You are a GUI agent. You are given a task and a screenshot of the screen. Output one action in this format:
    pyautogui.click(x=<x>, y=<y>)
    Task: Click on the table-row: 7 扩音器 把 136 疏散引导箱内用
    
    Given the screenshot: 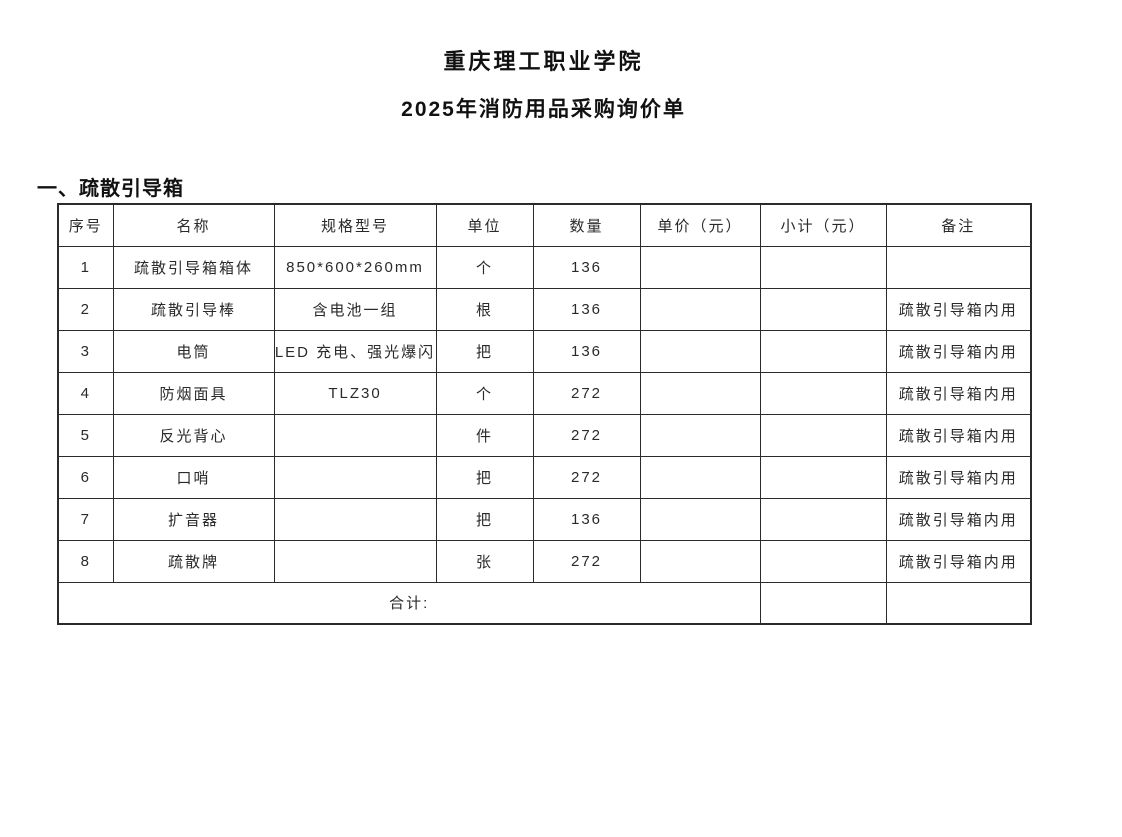 What is the action you would take?
    pyautogui.click(x=544, y=519)
    